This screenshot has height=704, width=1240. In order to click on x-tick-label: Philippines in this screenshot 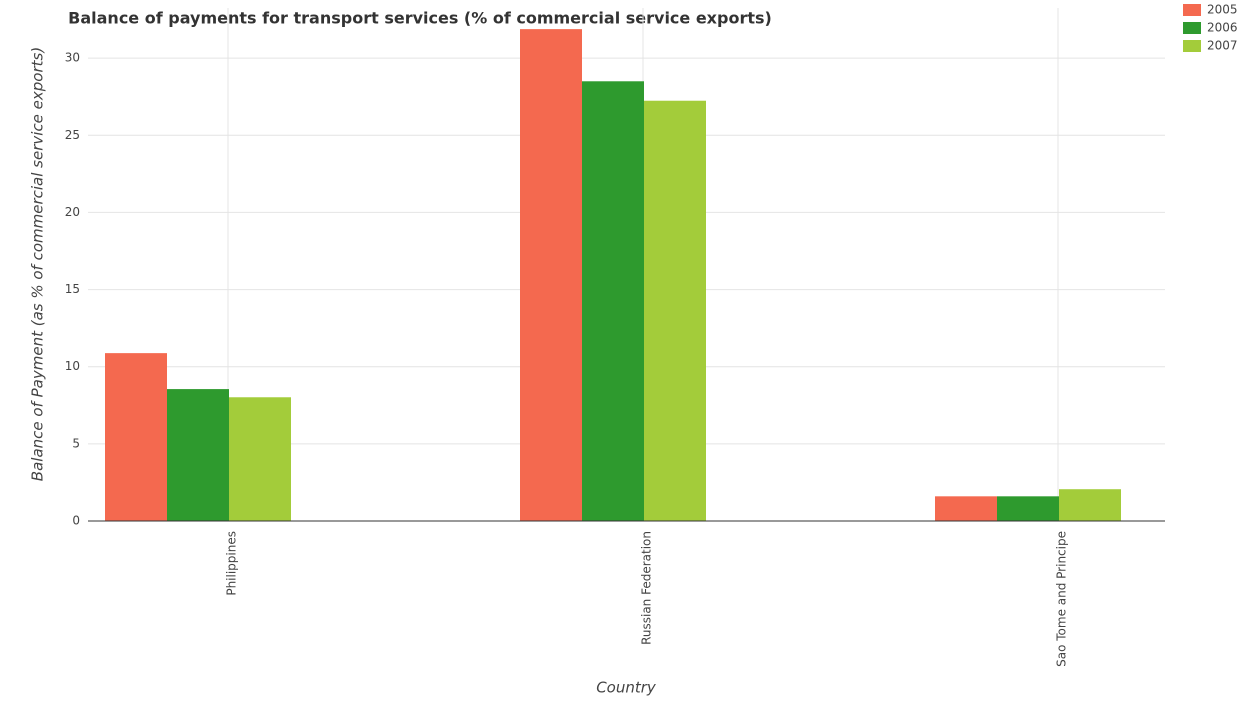, I will do `click(232, 563)`.